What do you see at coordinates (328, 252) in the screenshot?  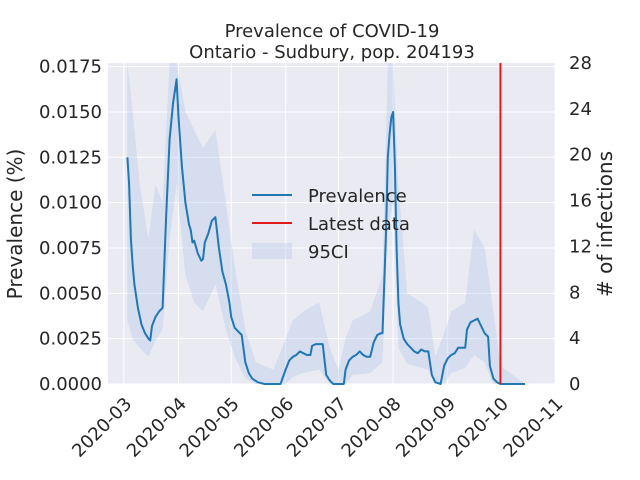 I see `legend-ci-label: 95CI` at bounding box center [328, 252].